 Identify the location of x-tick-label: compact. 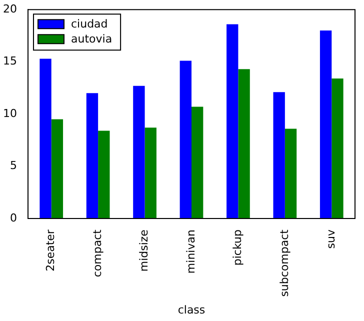
(97, 253).